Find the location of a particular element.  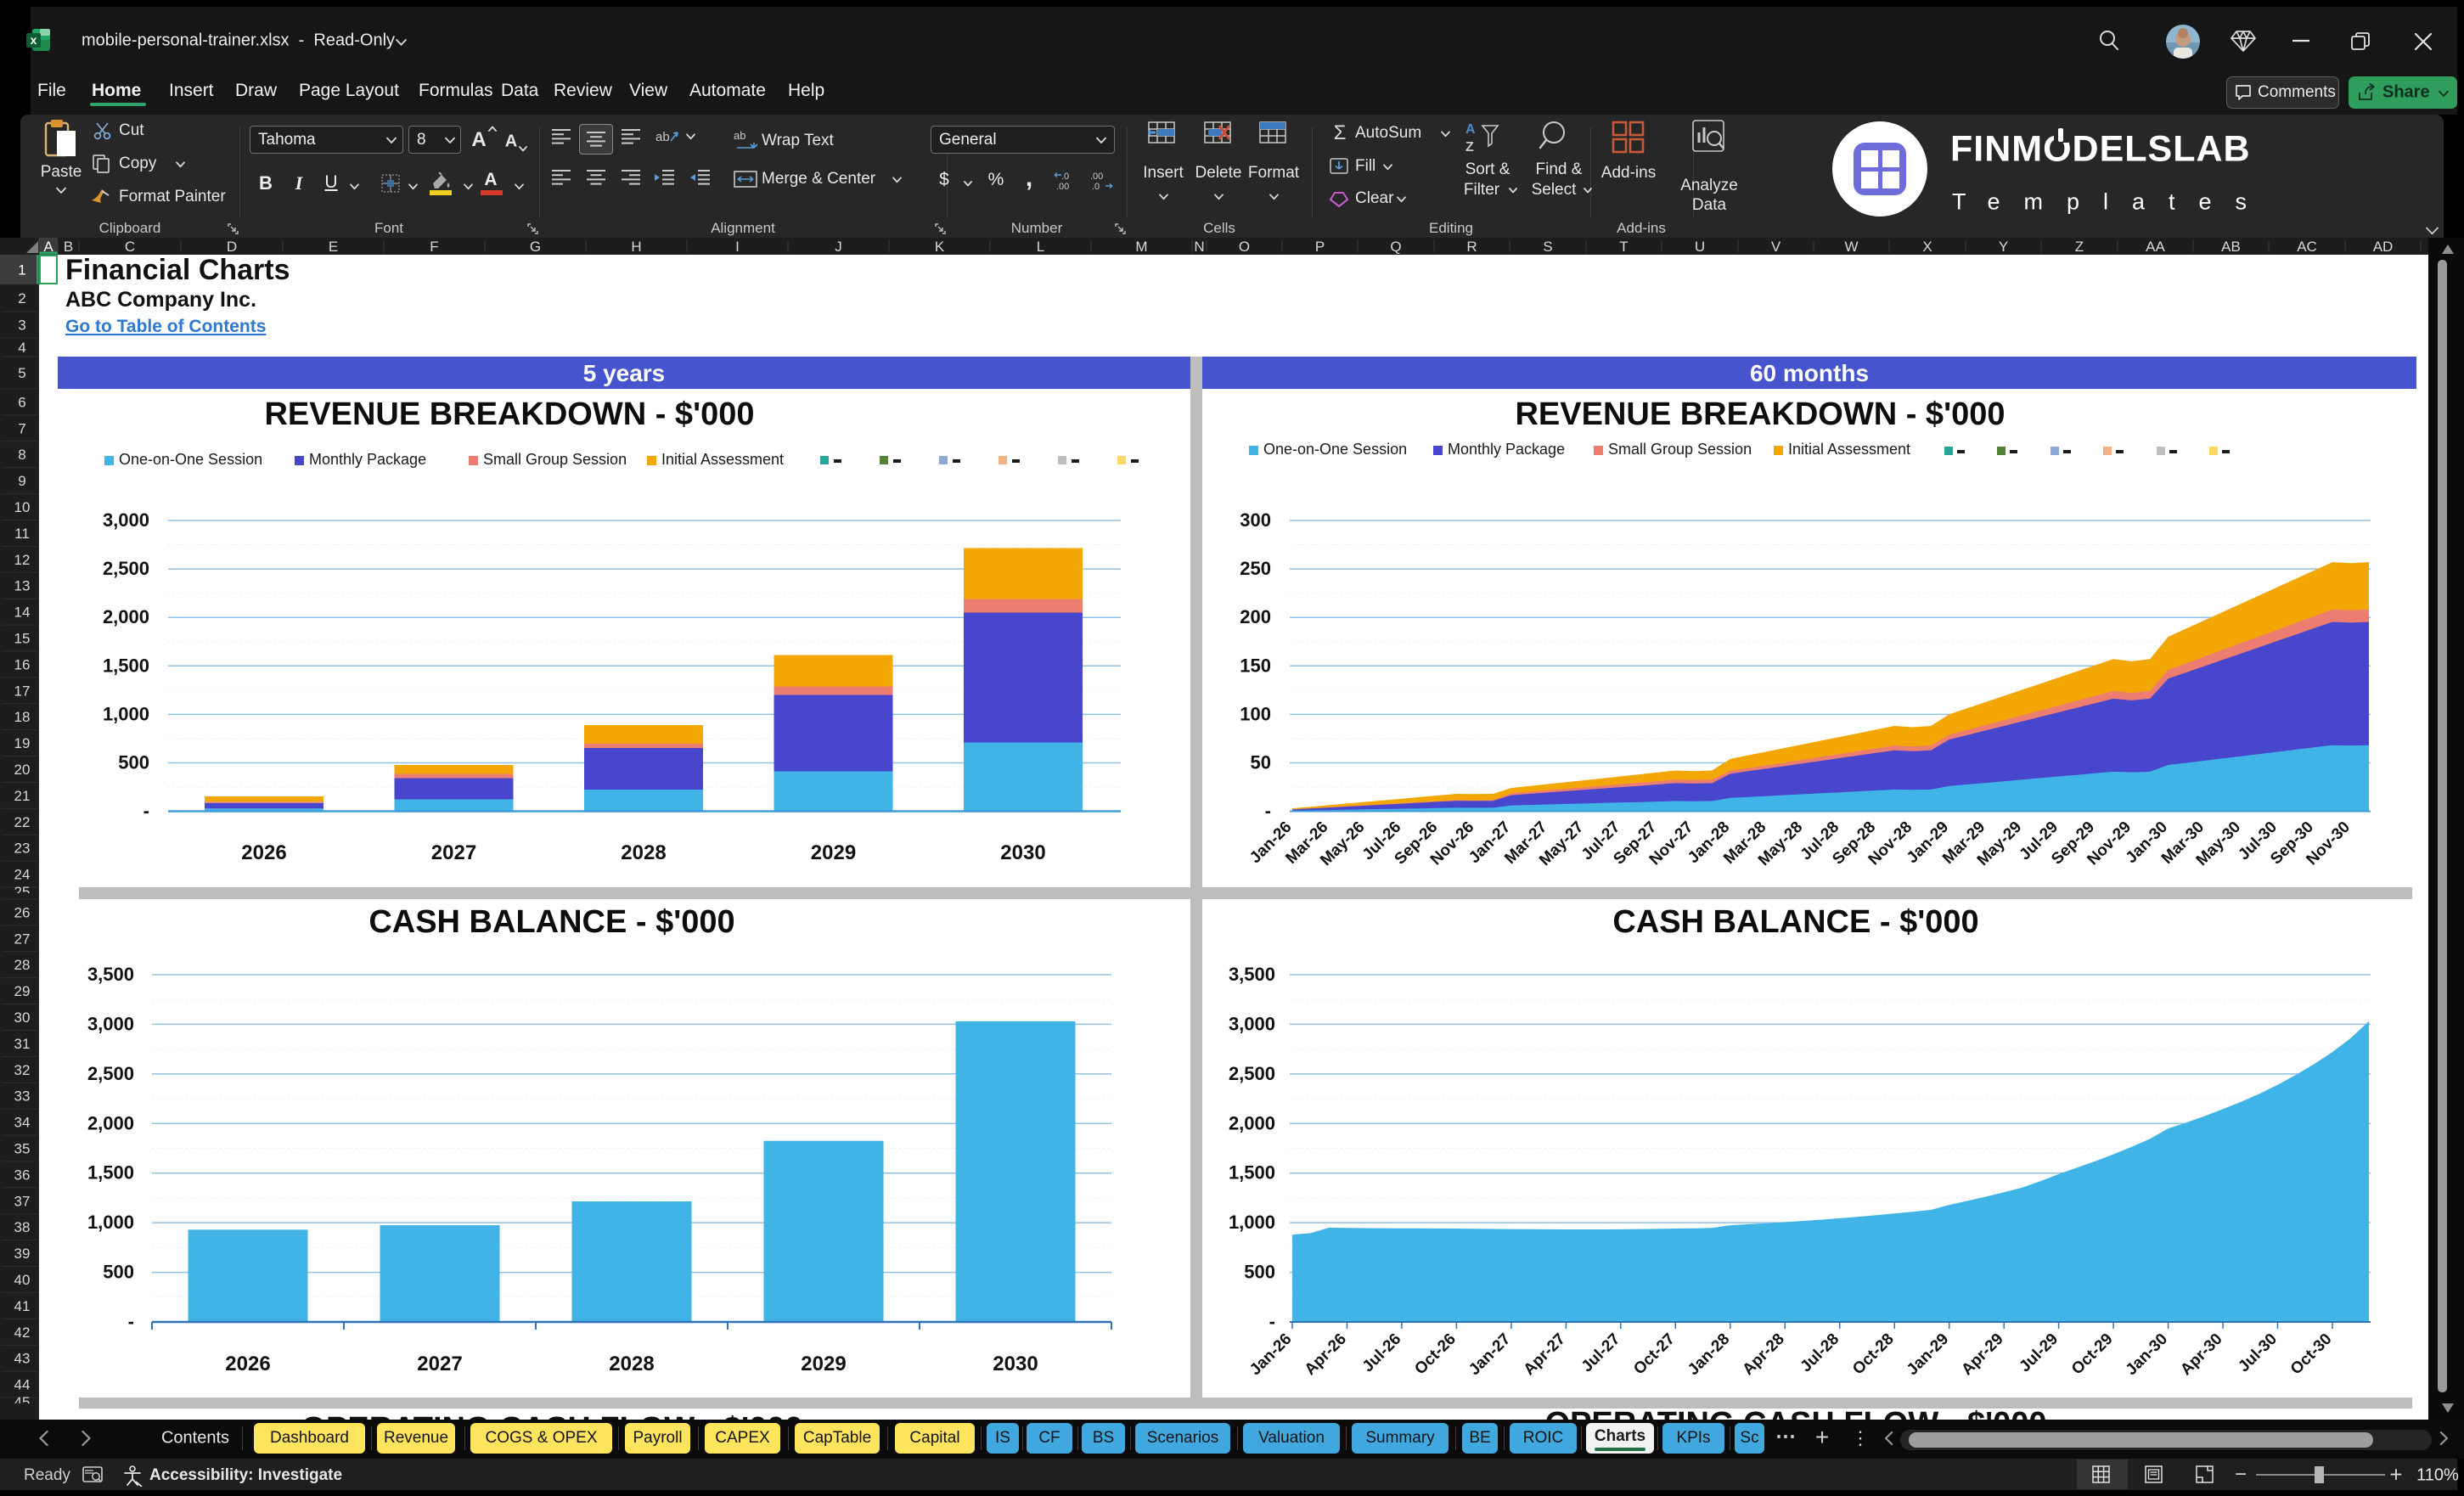

svg-text: Y is located at coordinates (2003, 247).